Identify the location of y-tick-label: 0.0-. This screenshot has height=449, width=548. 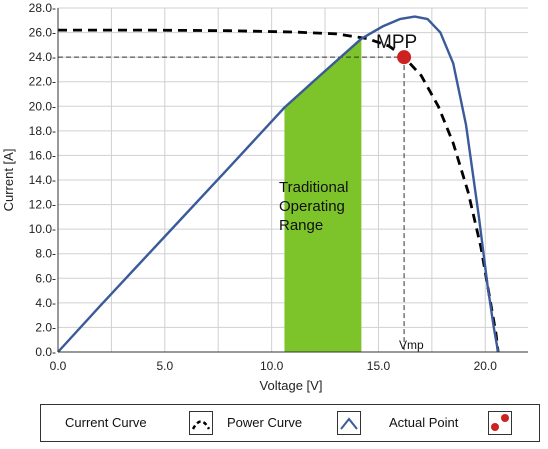
(45, 352).